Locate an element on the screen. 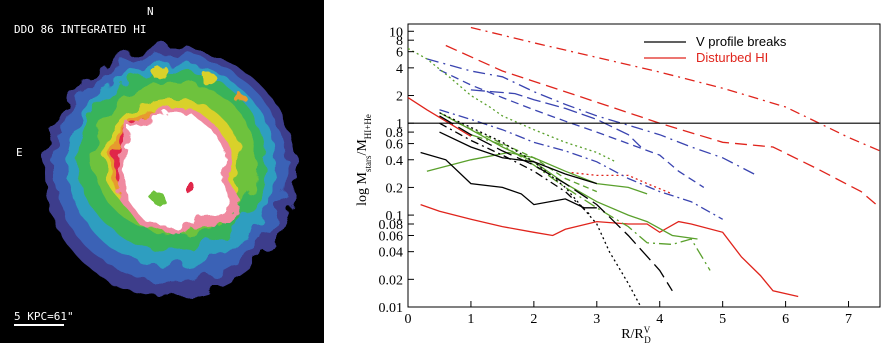  x-tick-label: 1 is located at coordinates (470, 319).